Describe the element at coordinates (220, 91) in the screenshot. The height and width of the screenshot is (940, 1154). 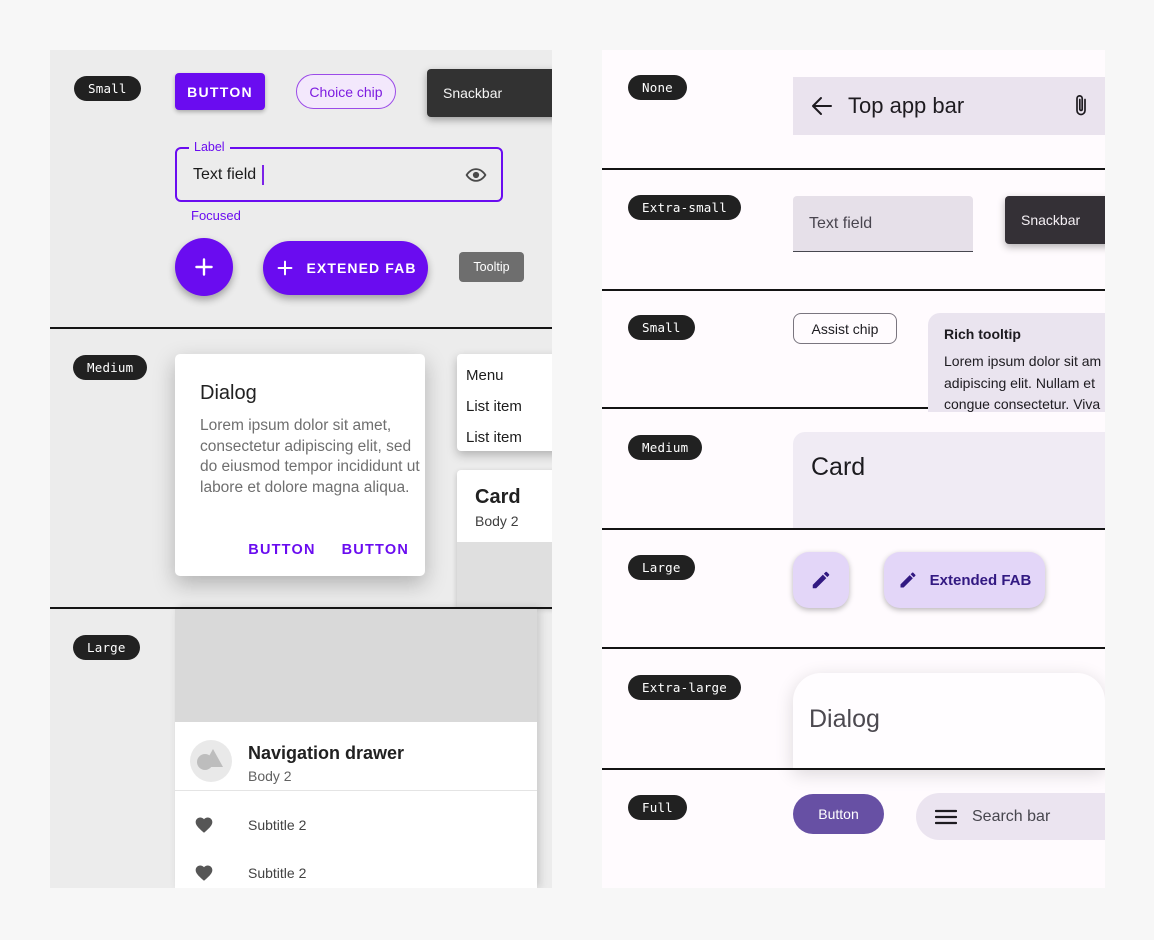
I see `contained-button: BUTTON` at that location.